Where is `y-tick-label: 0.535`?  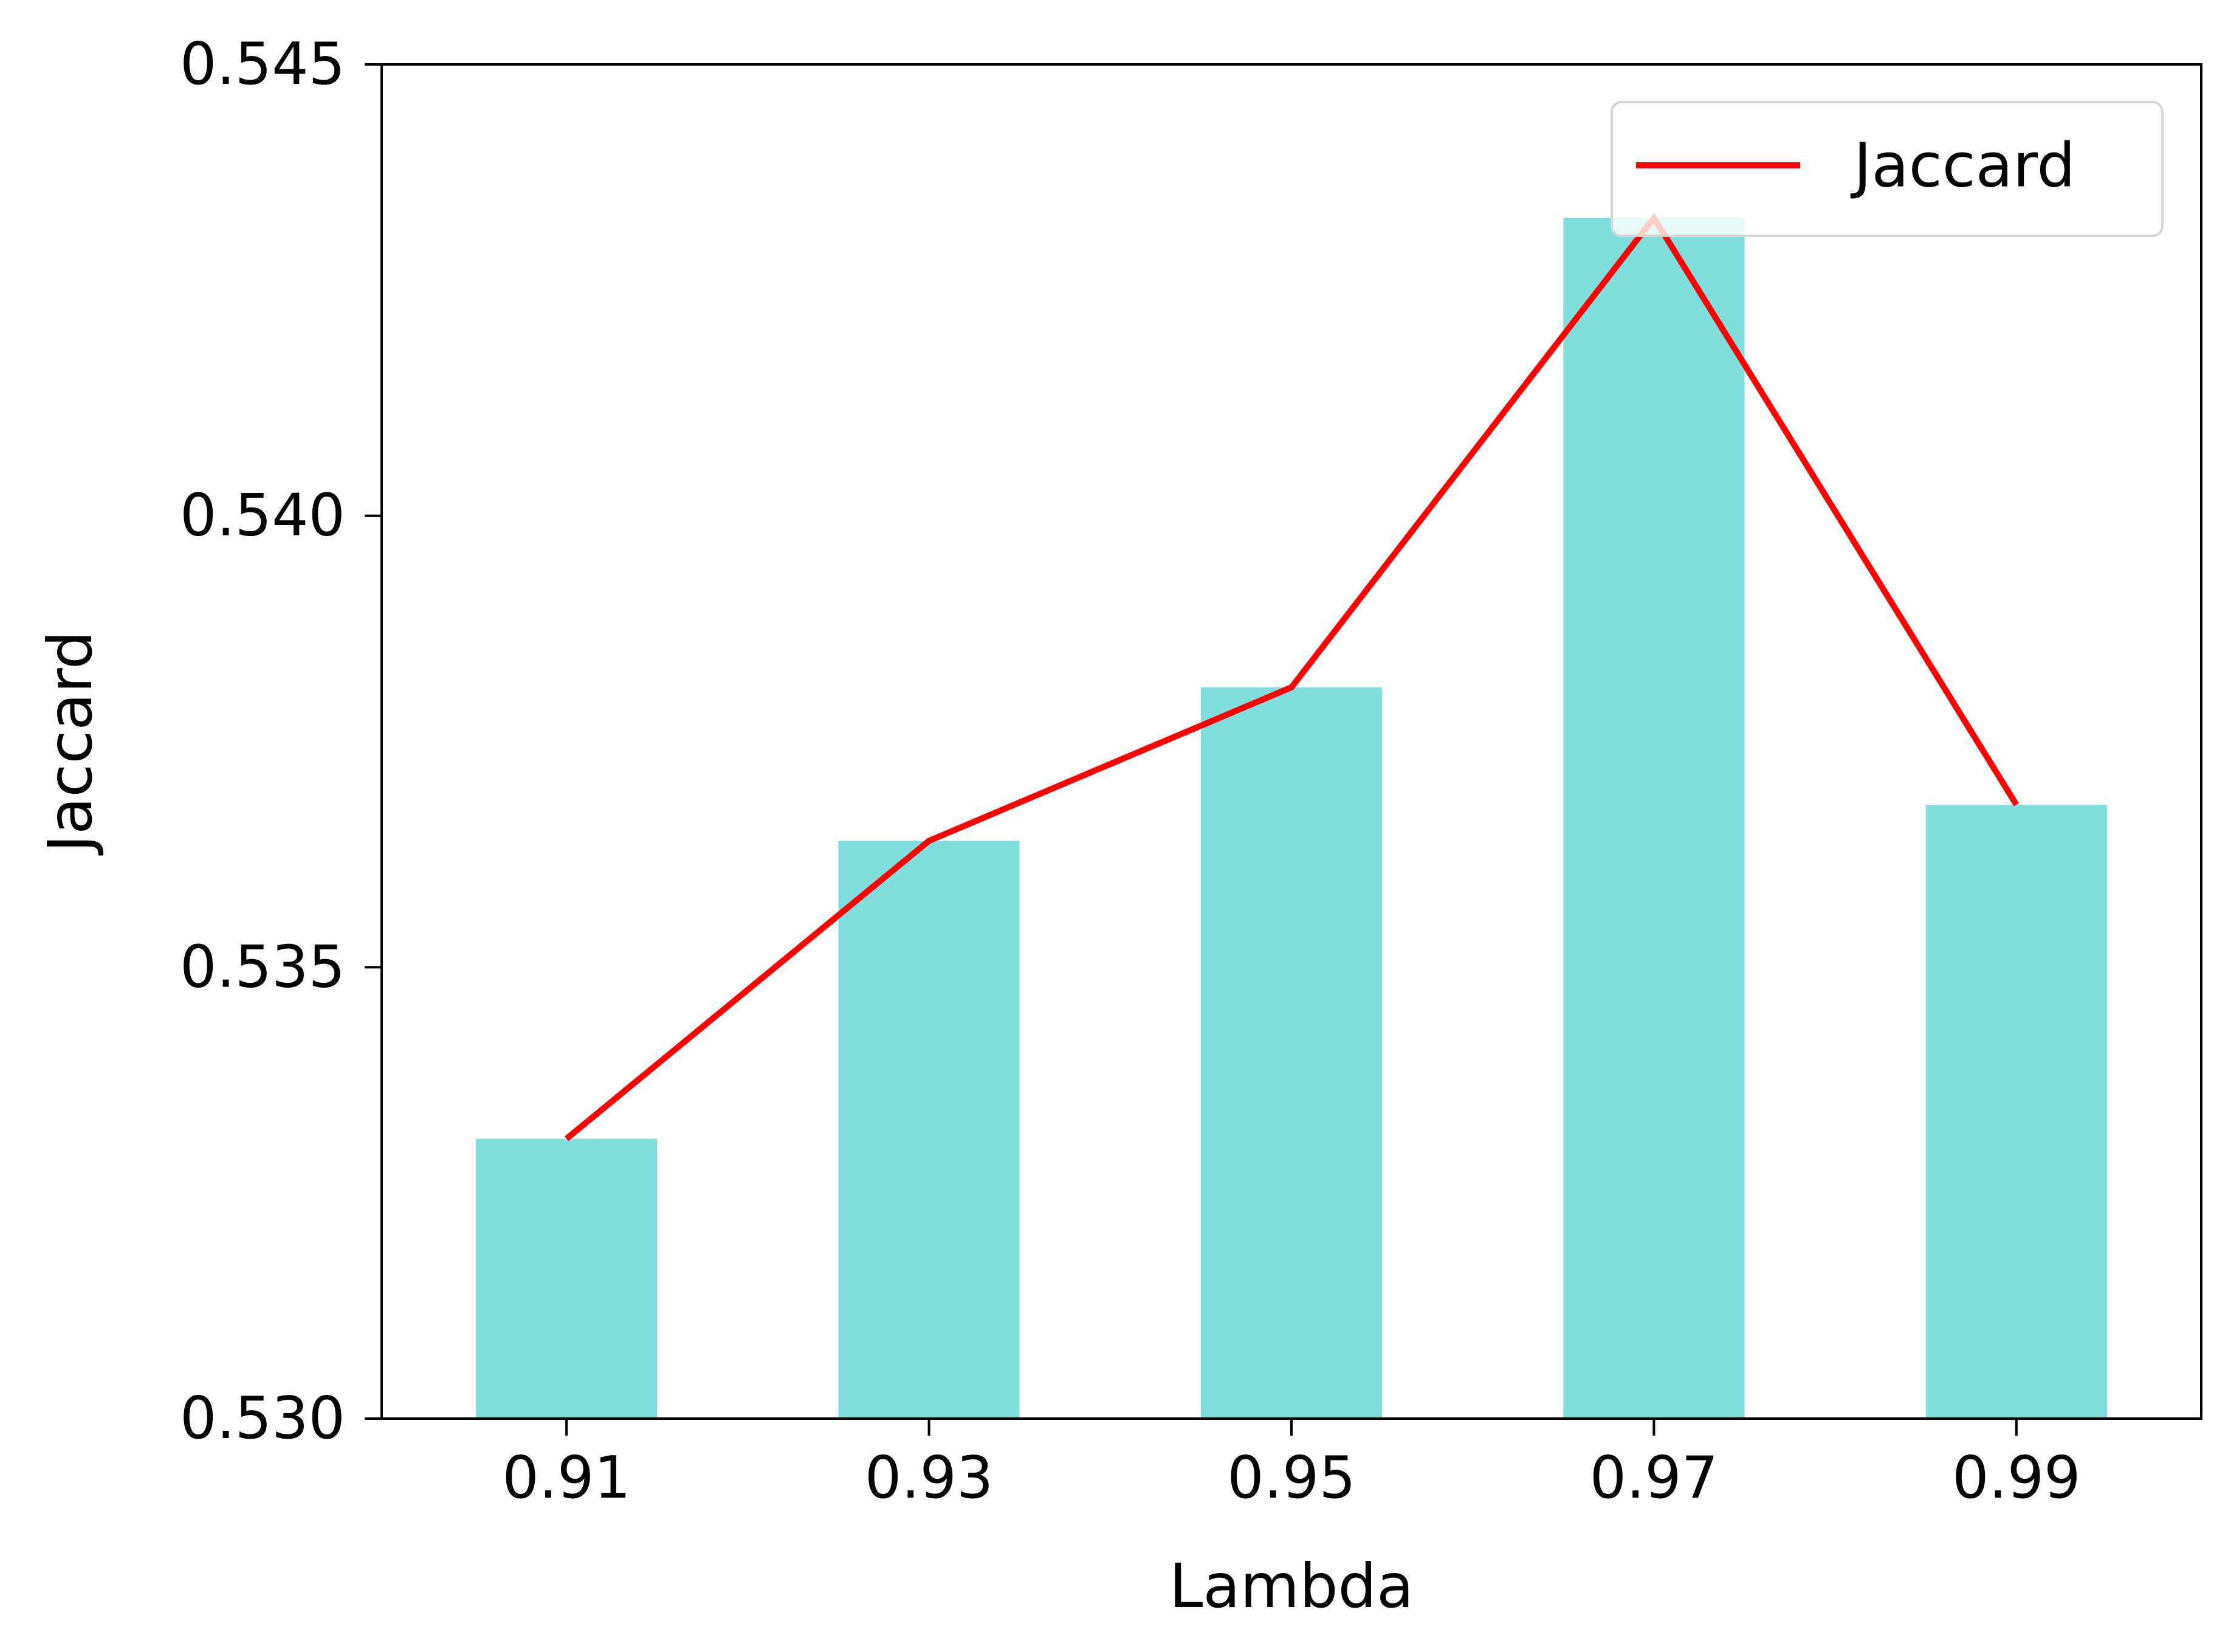 y-tick-label: 0.535 is located at coordinates (262, 967).